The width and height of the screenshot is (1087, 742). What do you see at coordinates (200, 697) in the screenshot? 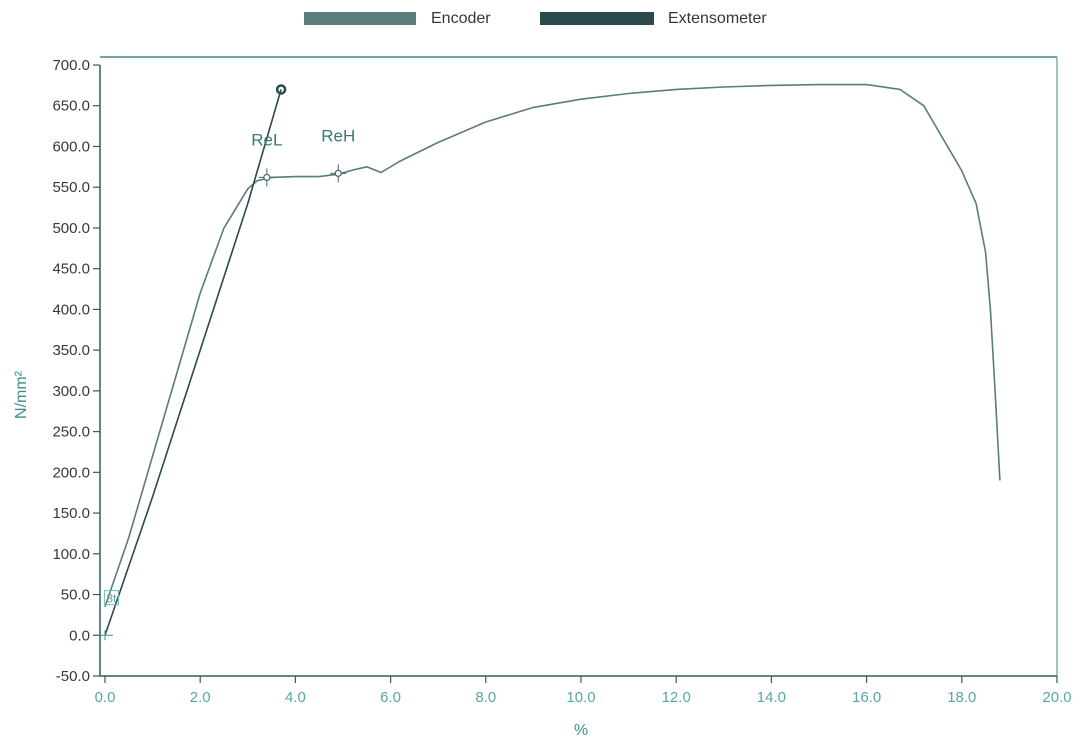
I see `x-tick-label: 2.0` at bounding box center [200, 697].